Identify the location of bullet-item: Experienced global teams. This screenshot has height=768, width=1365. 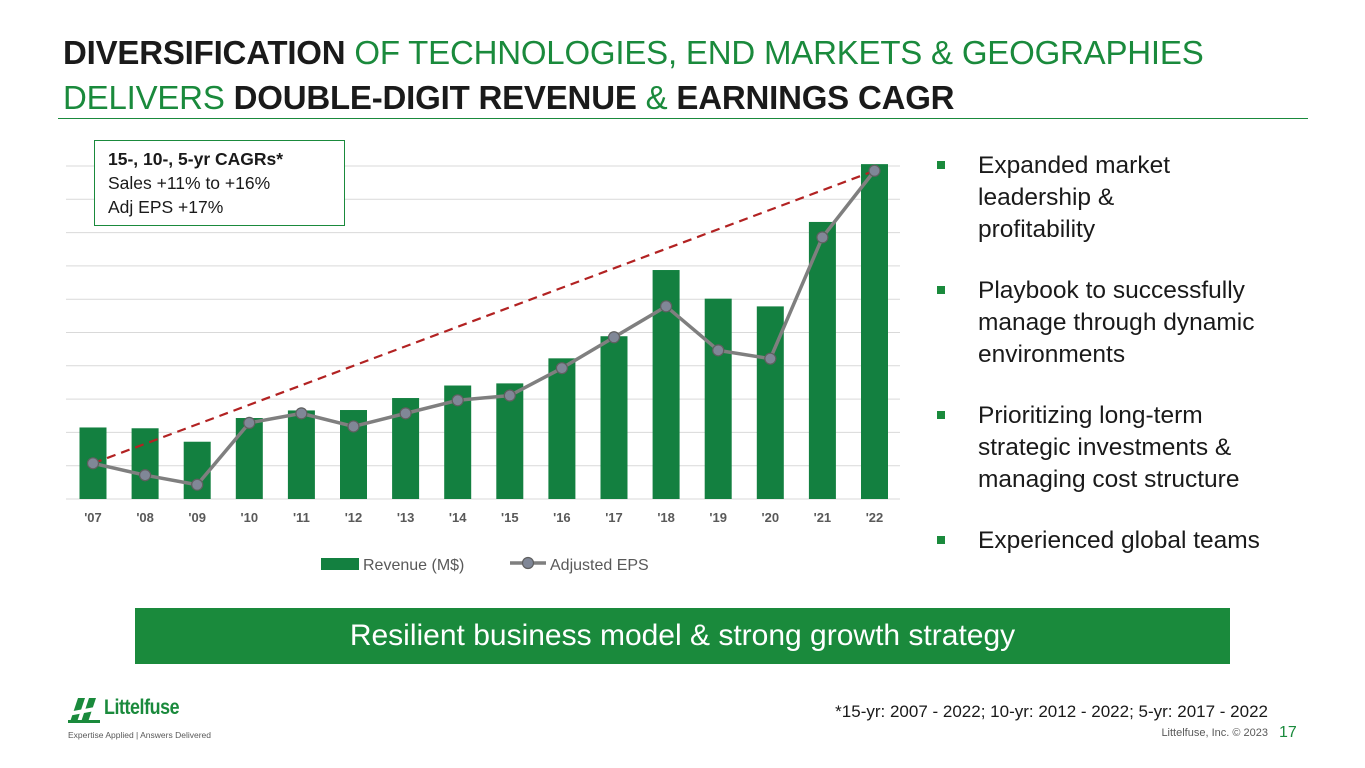
(1147, 541).